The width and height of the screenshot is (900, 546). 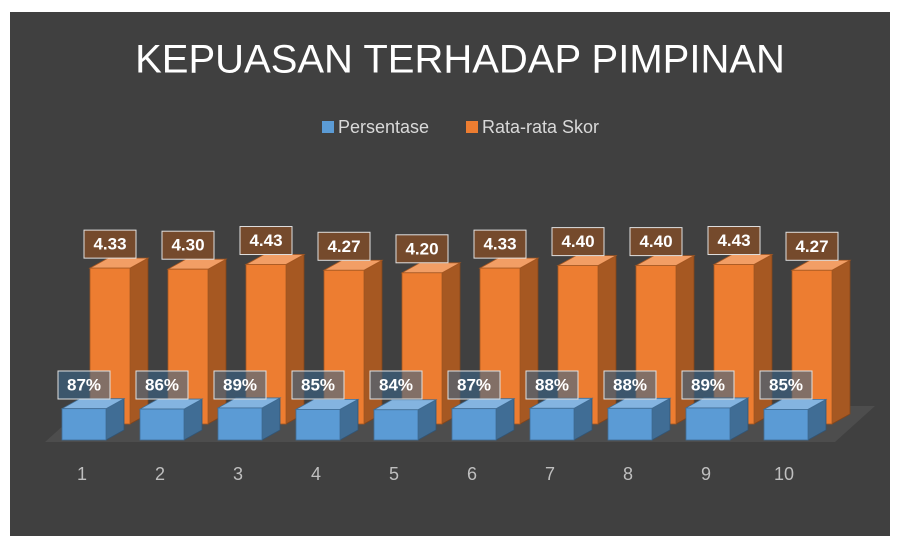 What do you see at coordinates (706, 474) in the screenshot?
I see `x-tick-label: 9` at bounding box center [706, 474].